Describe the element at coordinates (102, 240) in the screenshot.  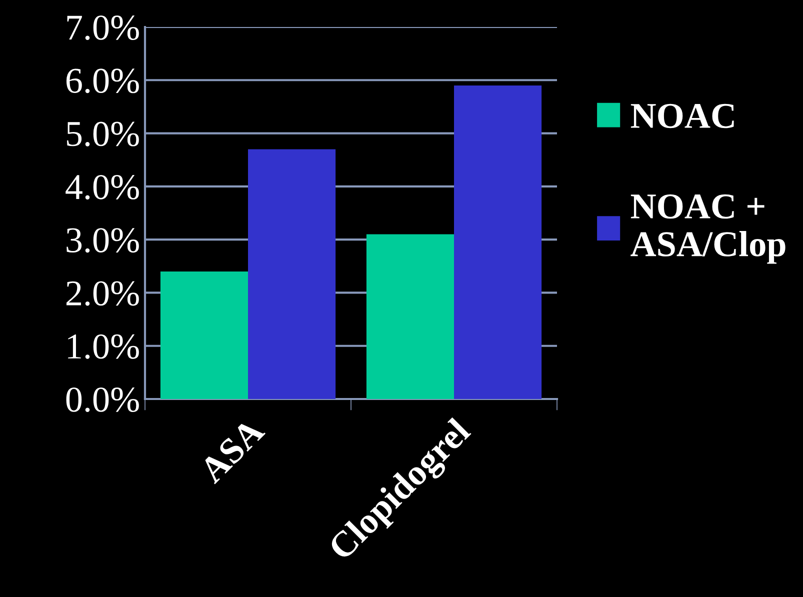
I see `y-tick-label: 3.0%` at that location.